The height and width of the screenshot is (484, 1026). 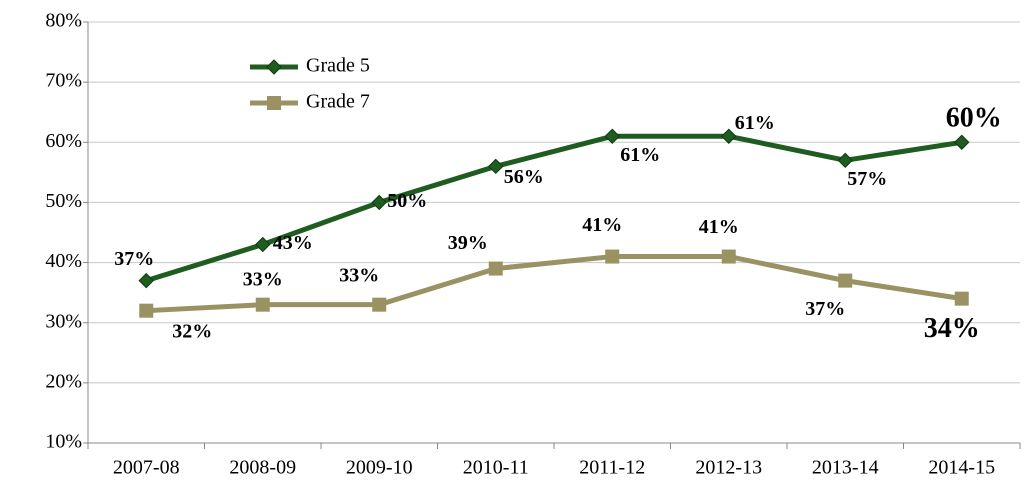 What do you see at coordinates (468, 243) in the screenshot?
I see `data-label: 39%` at bounding box center [468, 243].